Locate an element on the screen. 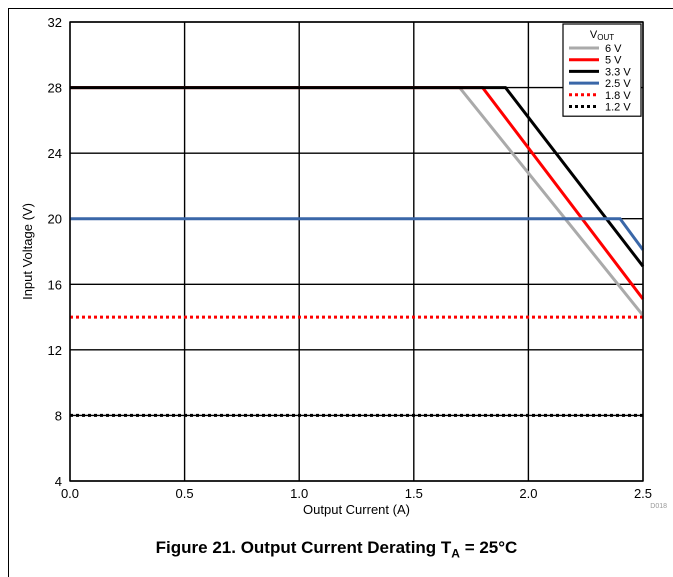 Image resolution: width=673 pixels, height=577 pixels. caption-subscript: A is located at coordinates (455, 553).